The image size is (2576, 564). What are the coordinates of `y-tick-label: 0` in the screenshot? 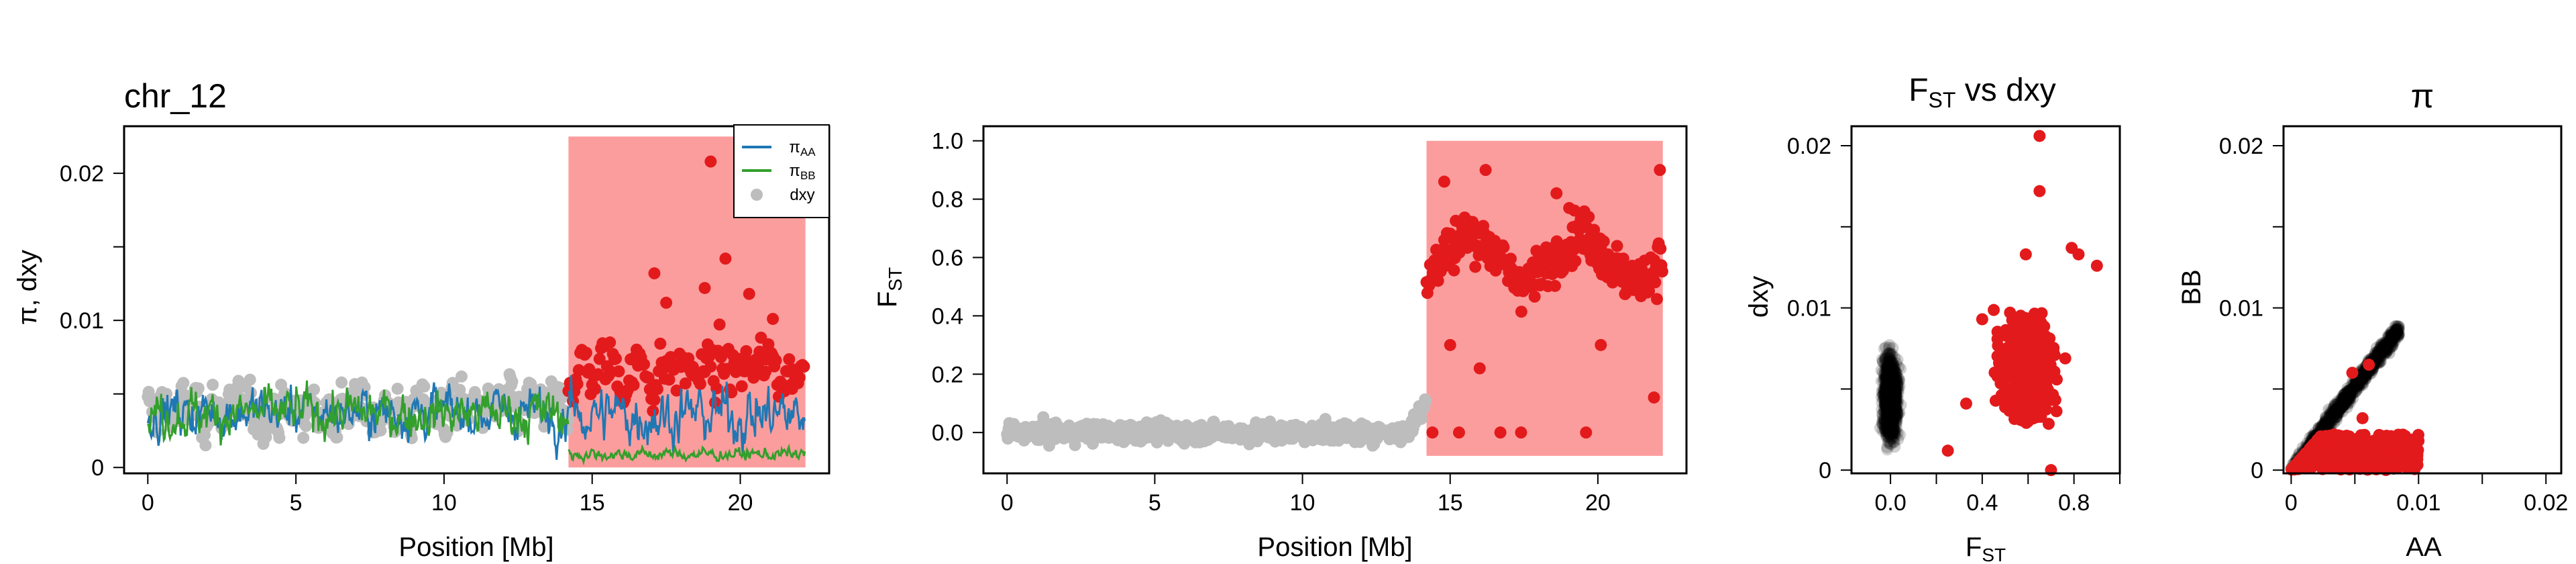 It's located at (2257, 470).